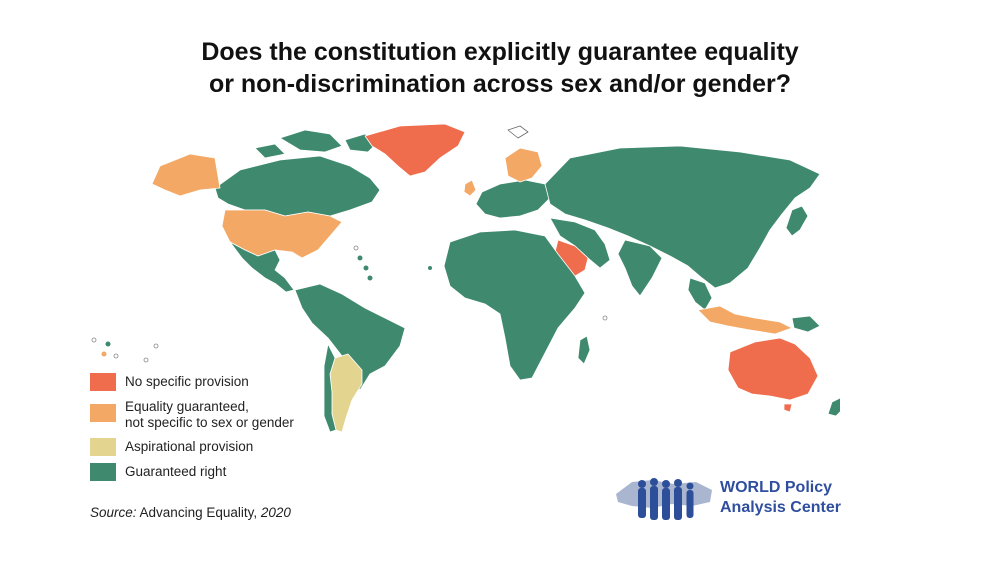  I want to click on world-policy-logo: WORLD Policy Analysis Center, so click(742, 498).